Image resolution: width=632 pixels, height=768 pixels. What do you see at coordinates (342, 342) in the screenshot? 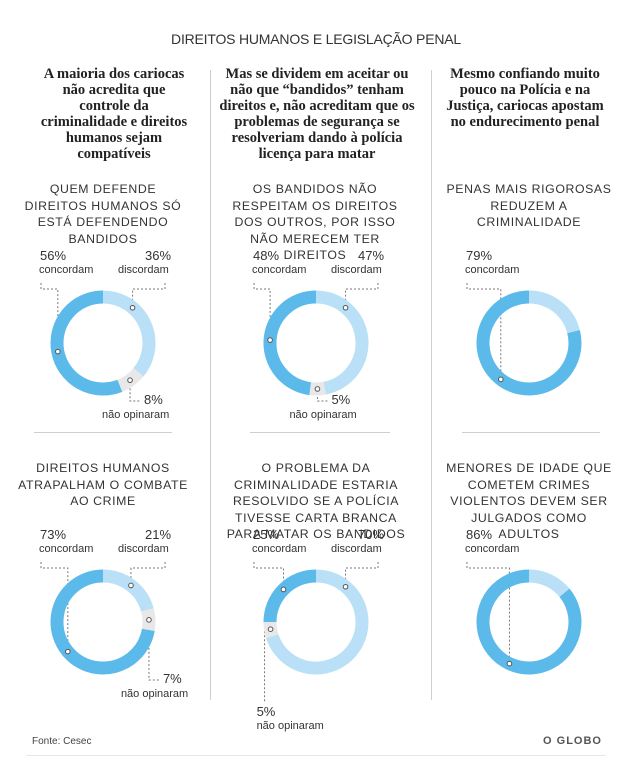
I see `chart-2-discordam-arc` at bounding box center [342, 342].